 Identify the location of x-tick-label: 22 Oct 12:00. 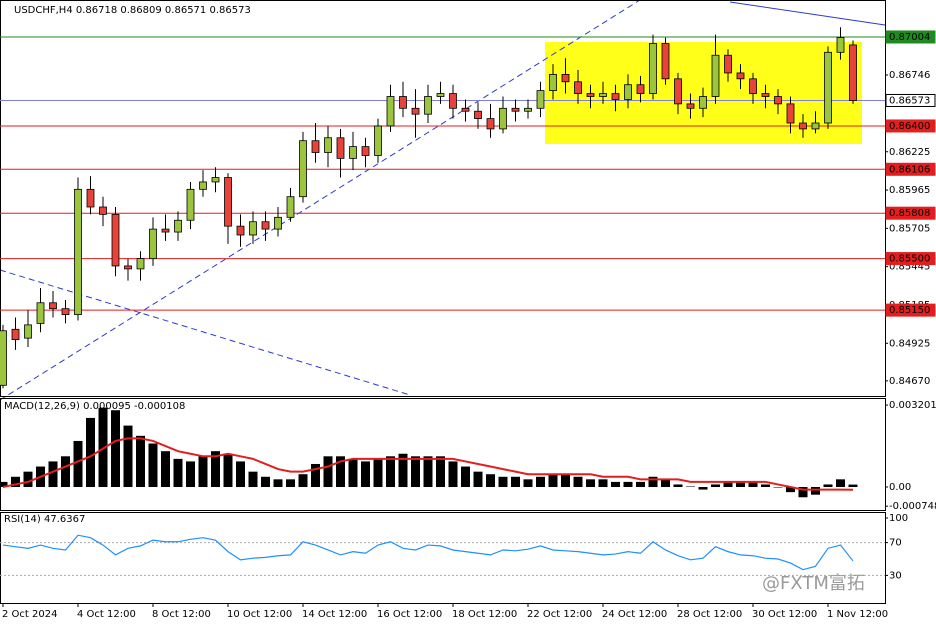
(559, 614).